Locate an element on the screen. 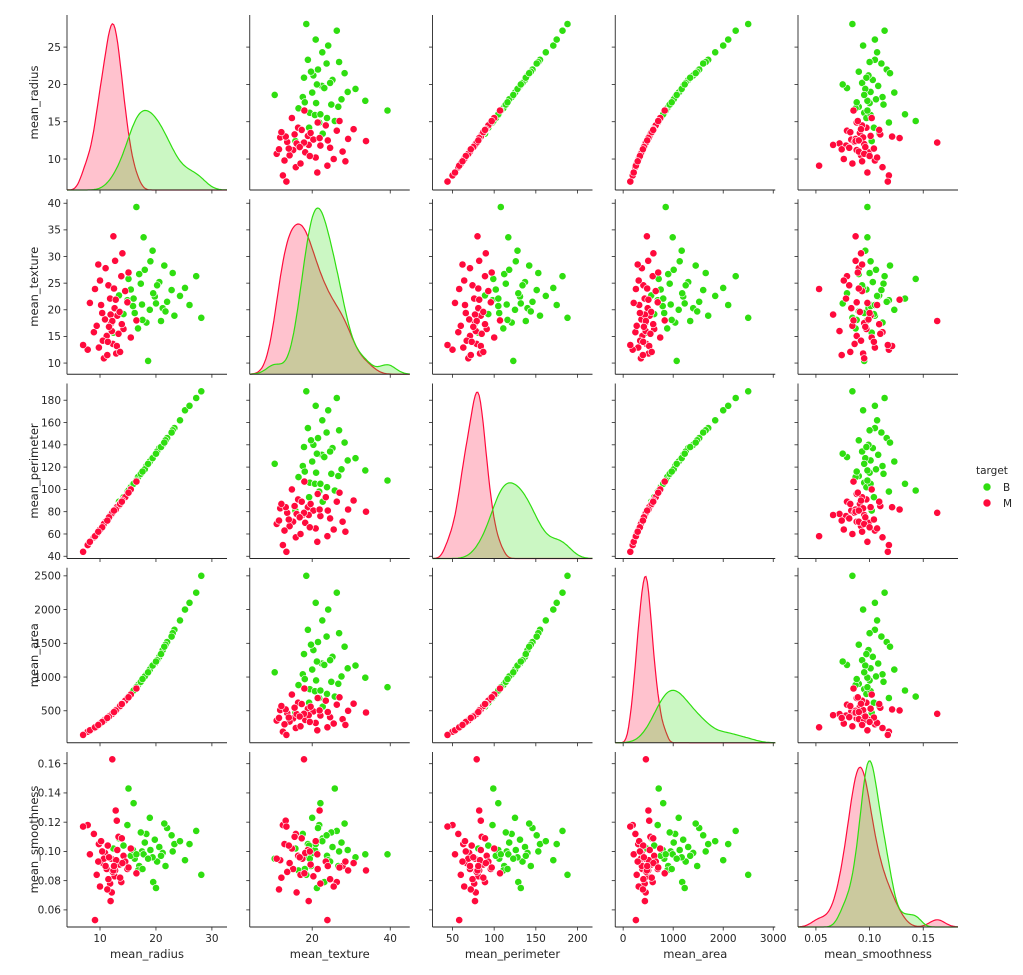 The width and height of the screenshot is (1023, 975). kde-line-B is located at coordinates (695, 716).